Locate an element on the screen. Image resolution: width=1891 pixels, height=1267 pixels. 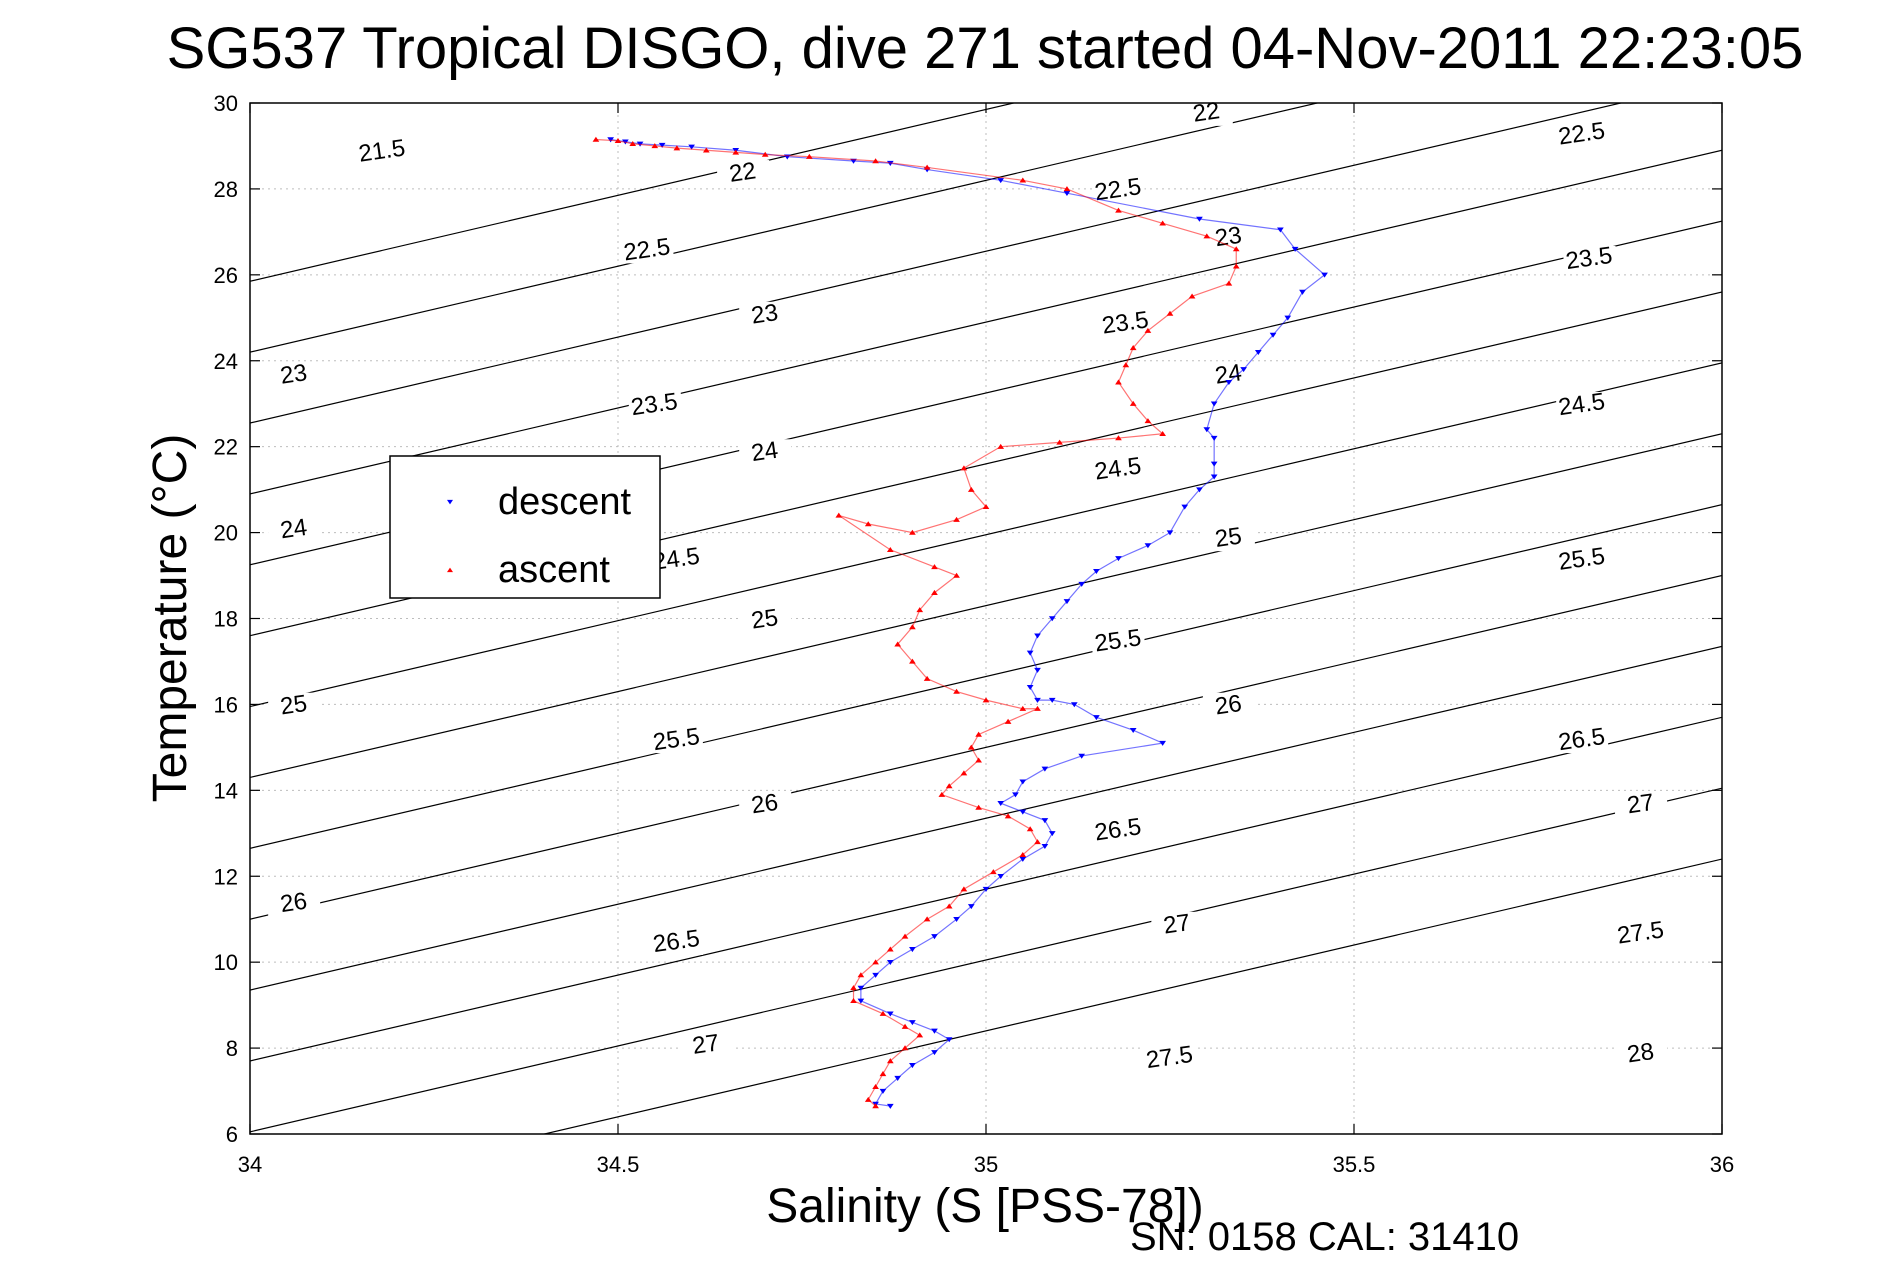
contour-label: 23.5 is located at coordinates (654, 404).